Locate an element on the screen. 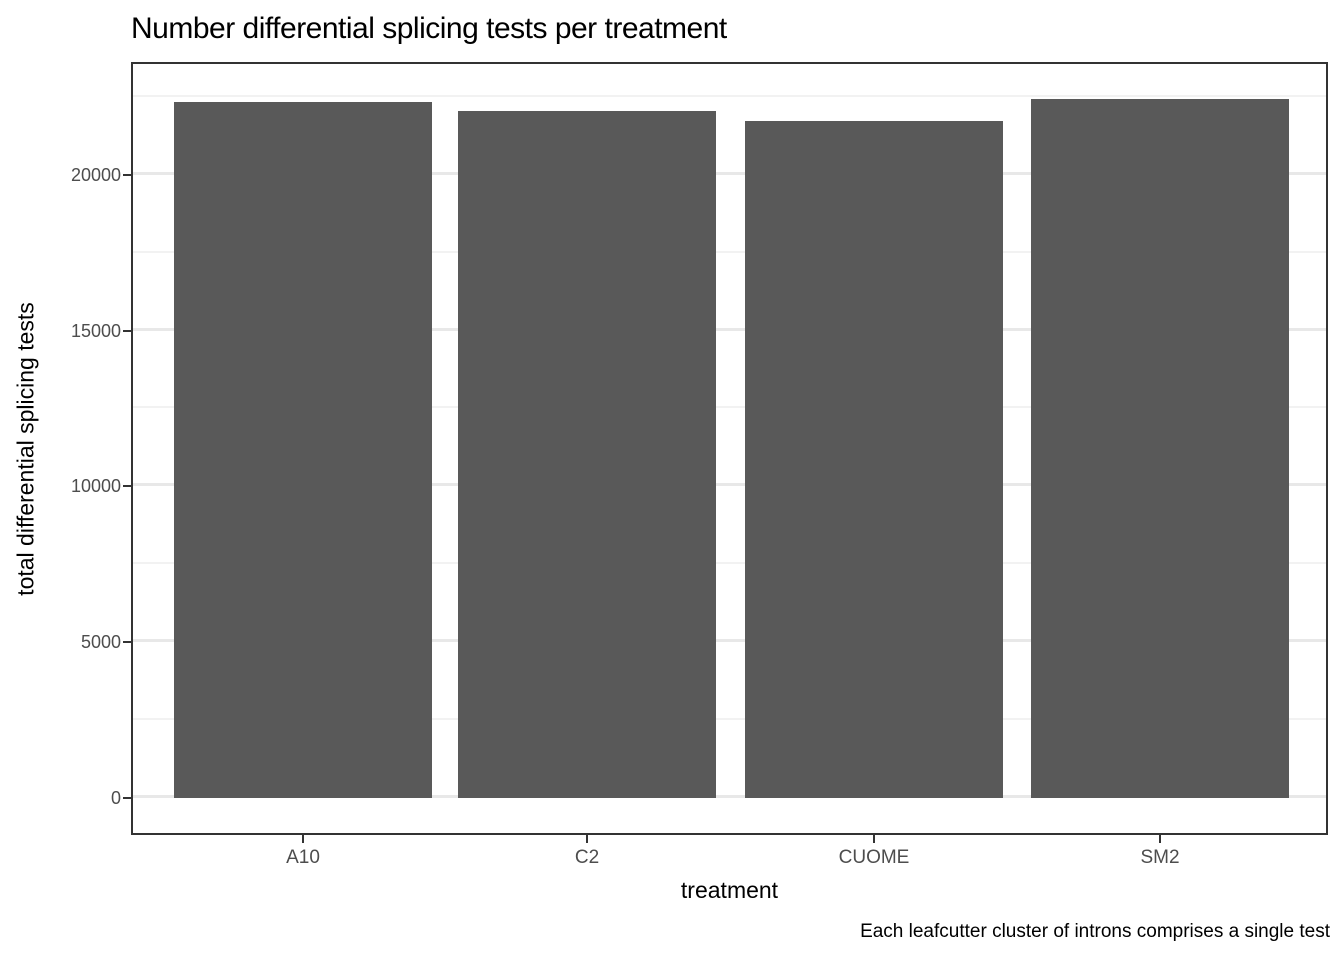  y-tick-label: 15000 is located at coordinates (95, 330).